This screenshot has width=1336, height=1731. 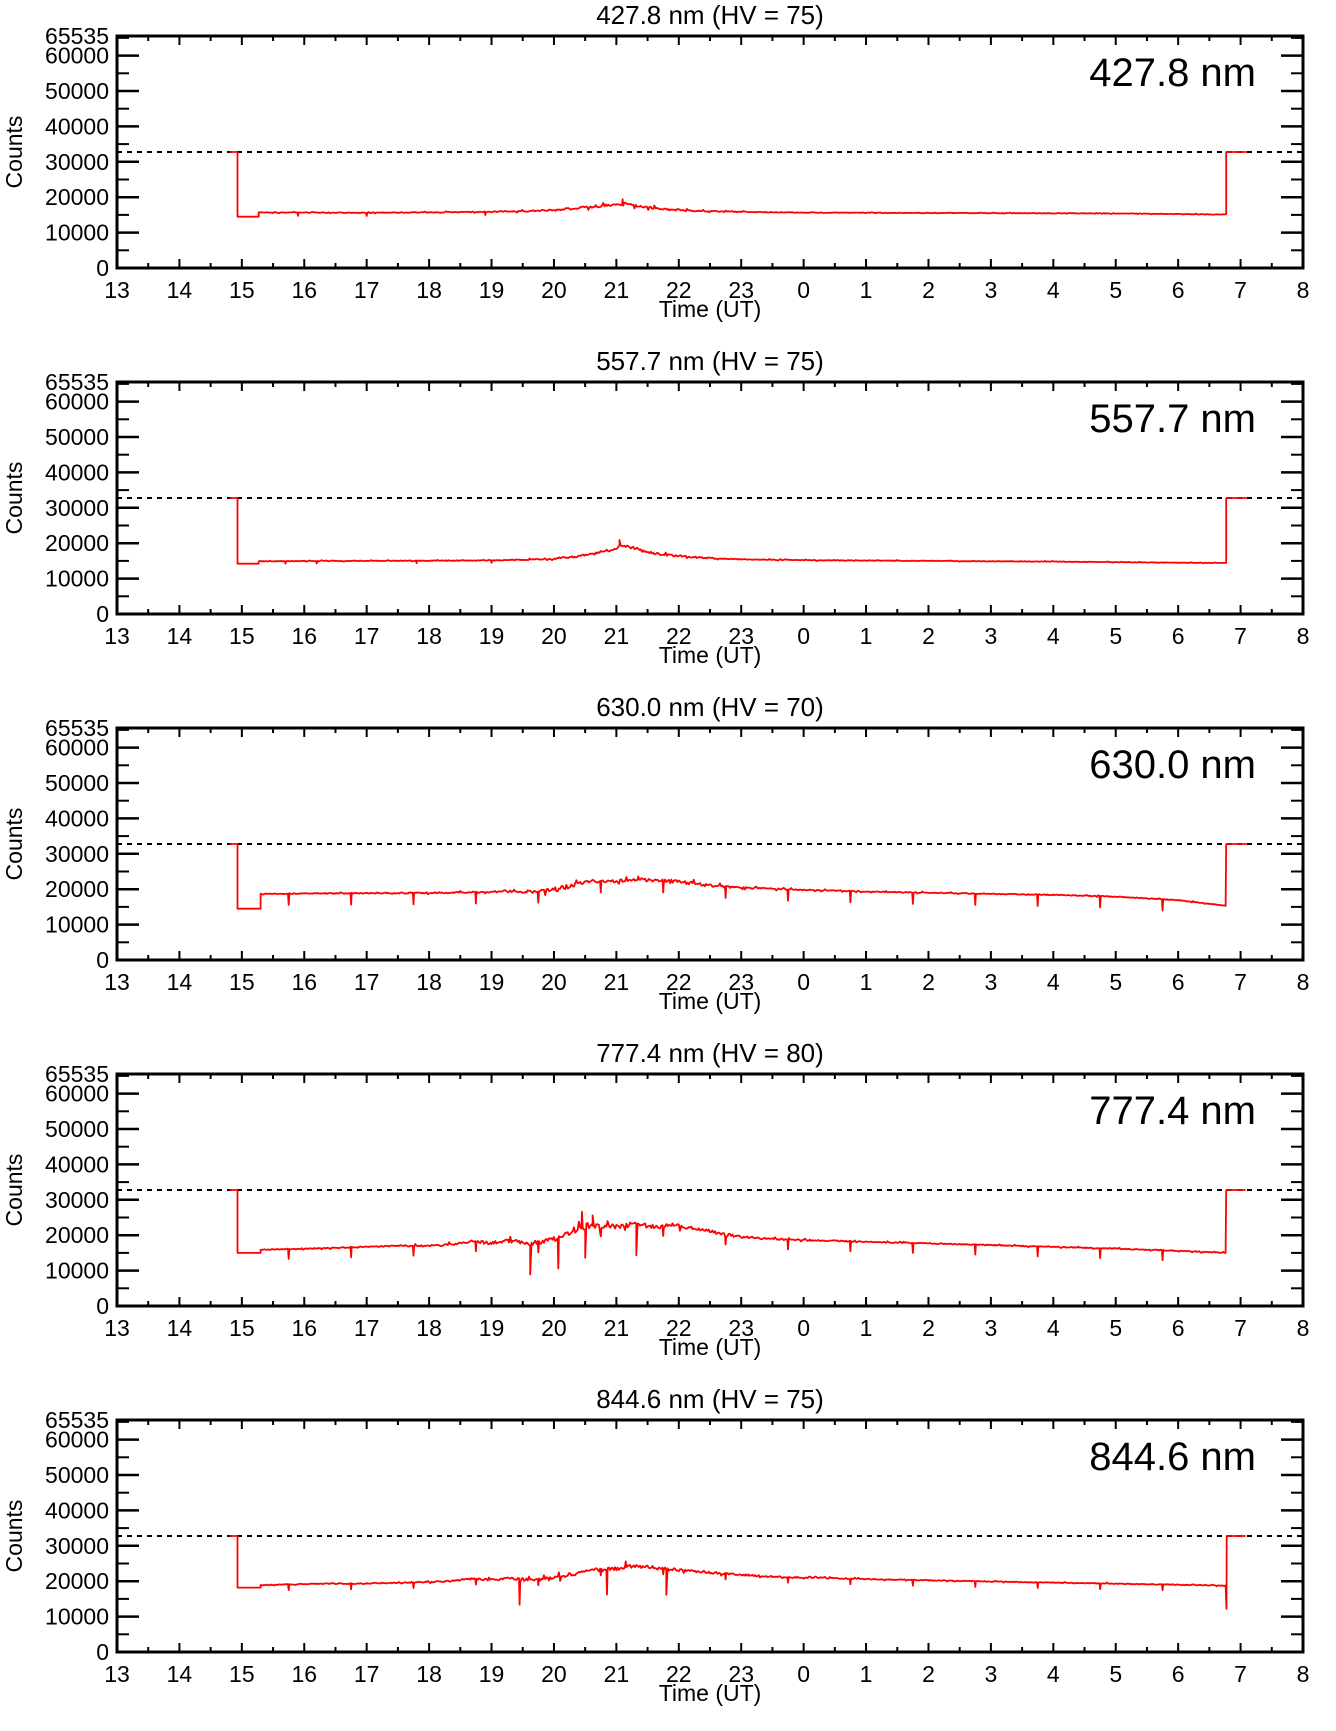 What do you see at coordinates (679, 1674) in the screenshot?
I see `x-tick-label: 22` at bounding box center [679, 1674].